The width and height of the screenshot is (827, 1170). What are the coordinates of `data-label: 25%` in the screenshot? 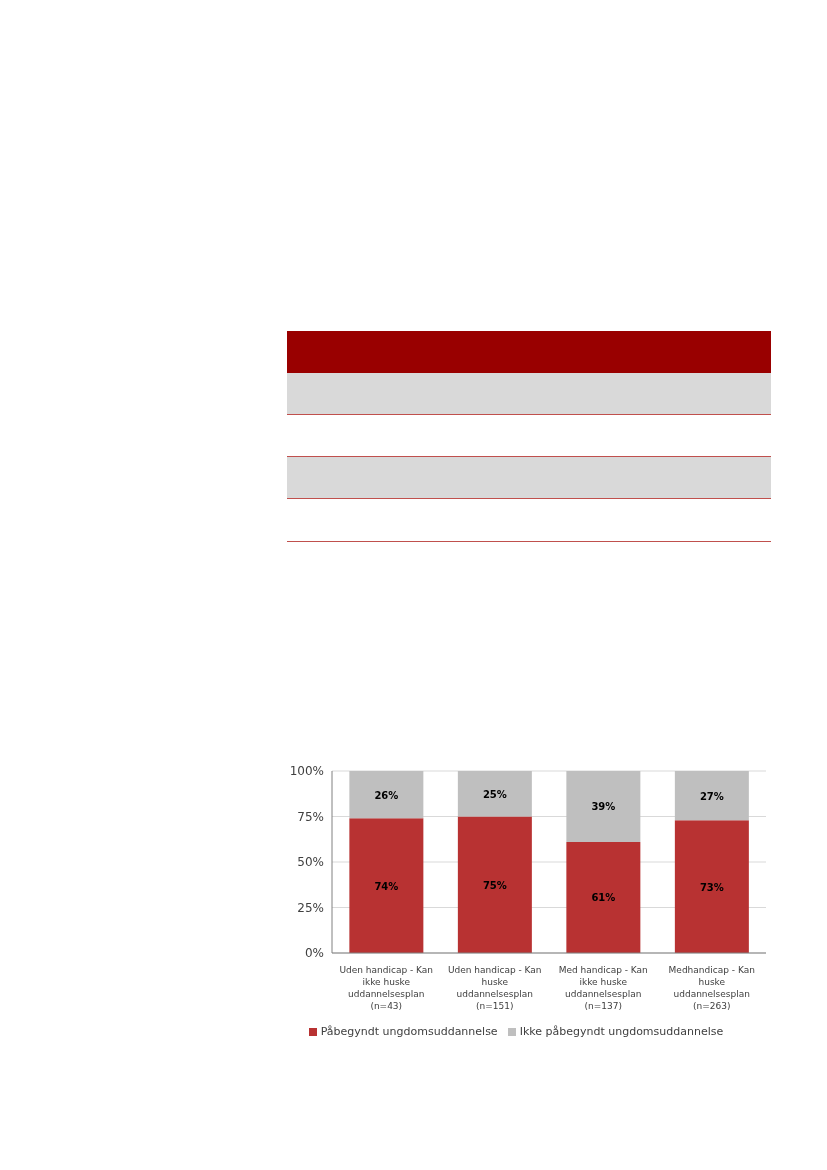 It's located at (494, 794).